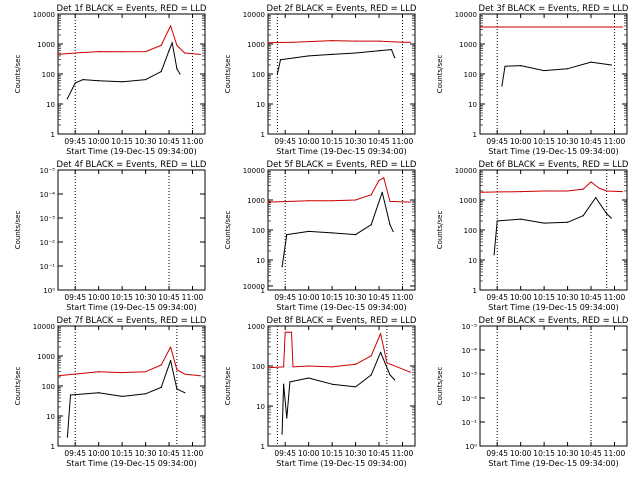  I want to click on y-tick-label: 10, so click(50, 417).